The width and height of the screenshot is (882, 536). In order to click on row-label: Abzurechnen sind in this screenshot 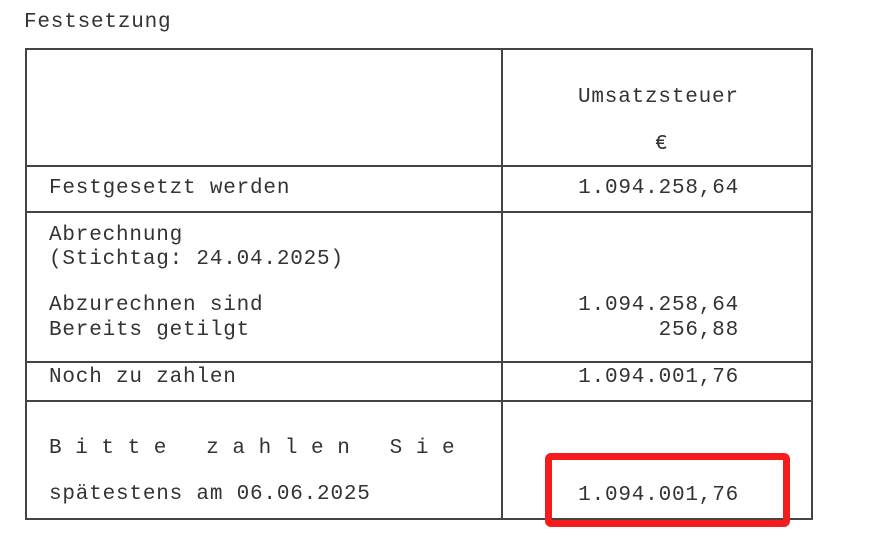, I will do `click(156, 305)`.